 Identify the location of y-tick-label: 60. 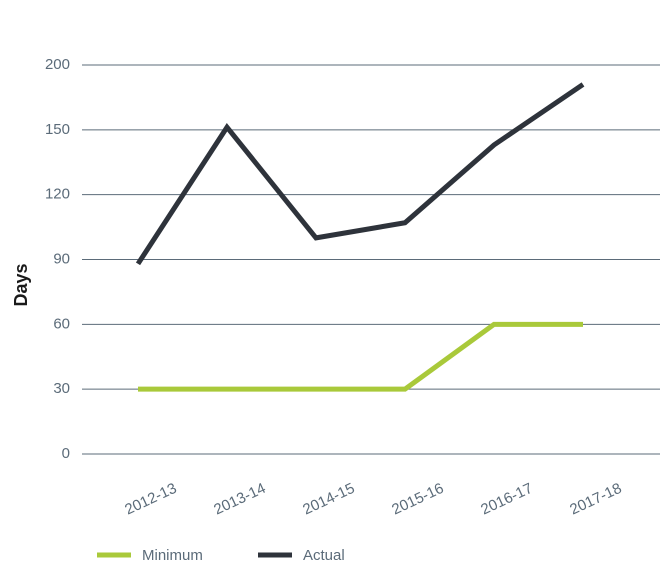
(61, 323).